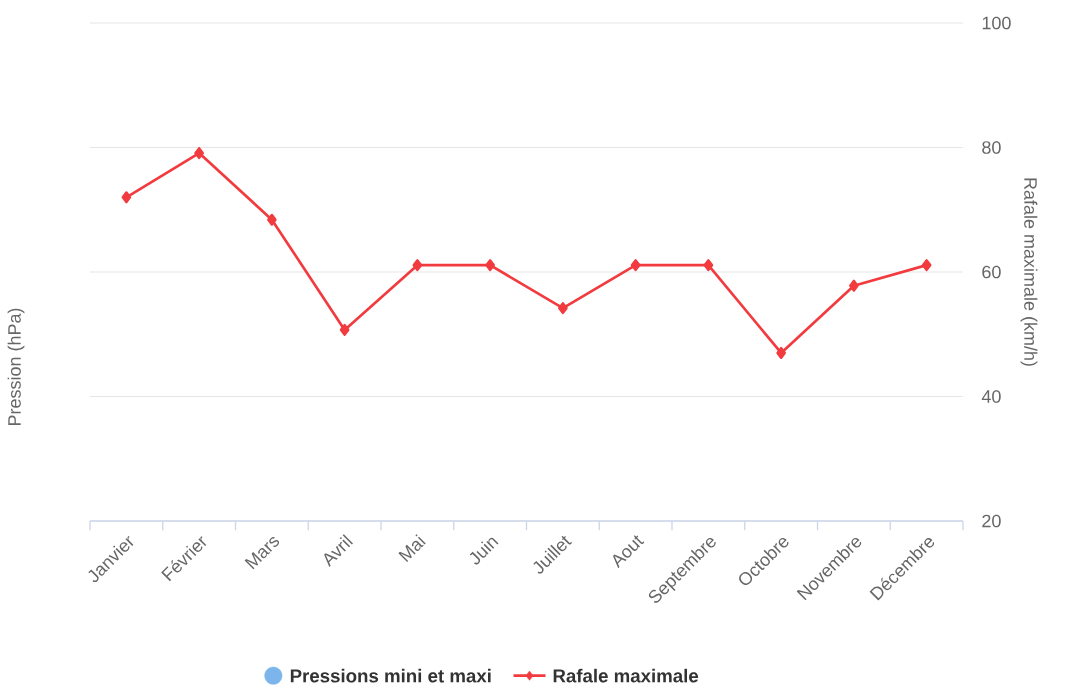  I want to click on y2-axis-title: Rafale maximale (km/h), so click(1029, 272).